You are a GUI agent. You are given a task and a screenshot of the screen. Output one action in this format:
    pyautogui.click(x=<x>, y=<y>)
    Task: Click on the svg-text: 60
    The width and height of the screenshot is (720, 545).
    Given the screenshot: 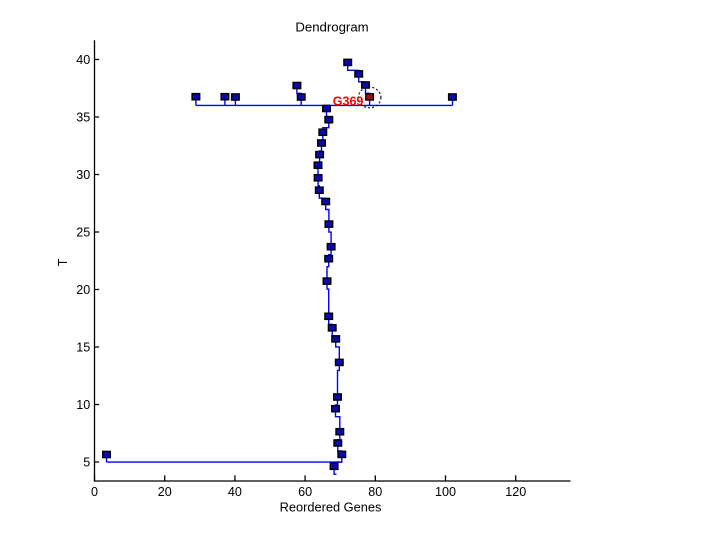 What is the action you would take?
    pyautogui.click(x=305, y=492)
    